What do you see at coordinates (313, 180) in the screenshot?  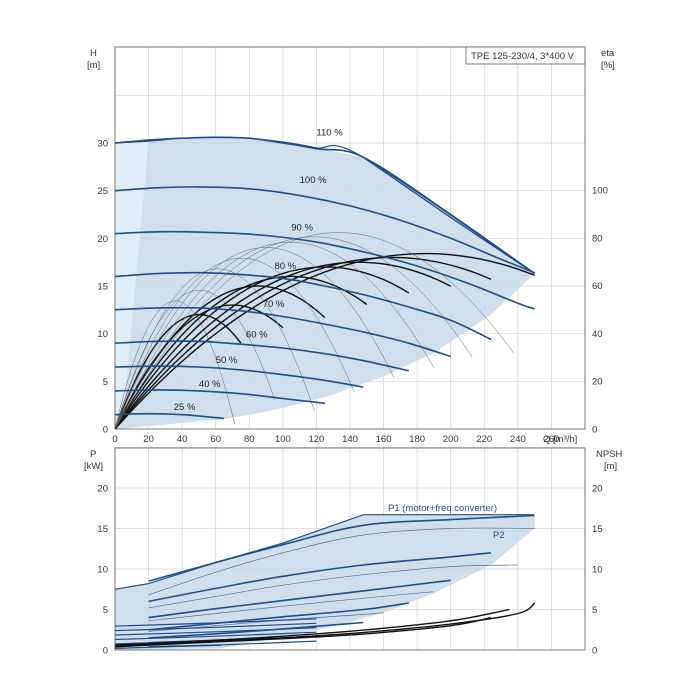 I see `speed-label-1: 100 %` at bounding box center [313, 180].